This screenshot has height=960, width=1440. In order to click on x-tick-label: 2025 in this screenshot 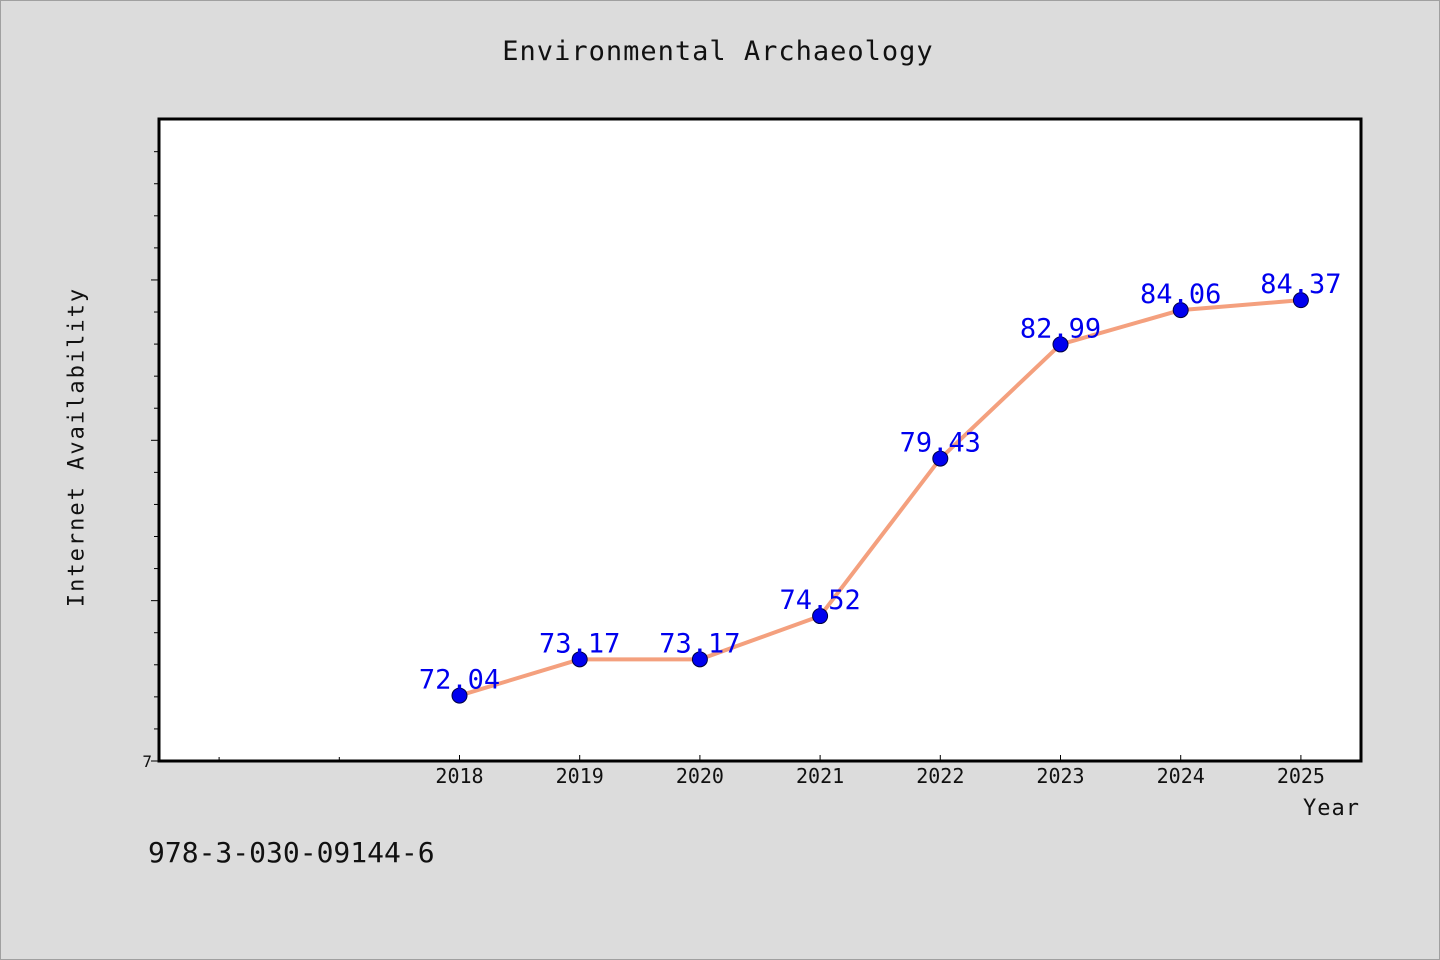, I will do `click(1301, 776)`.